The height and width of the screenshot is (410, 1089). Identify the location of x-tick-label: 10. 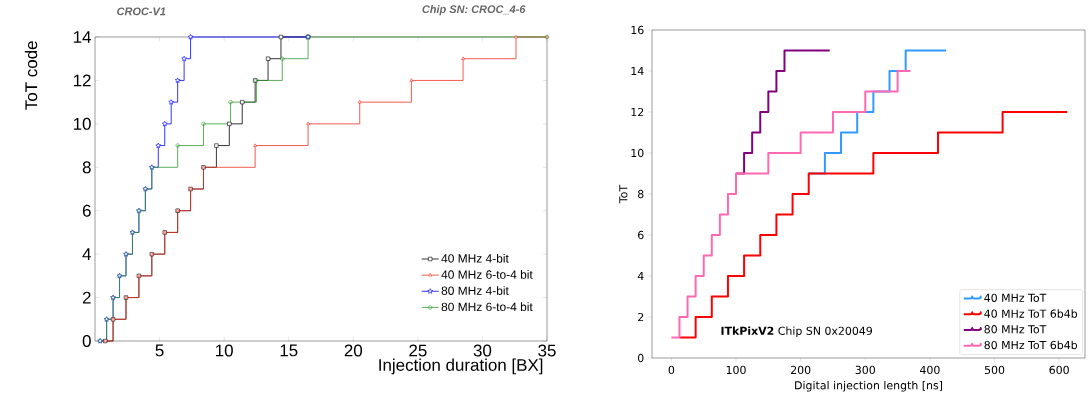
(224, 350).